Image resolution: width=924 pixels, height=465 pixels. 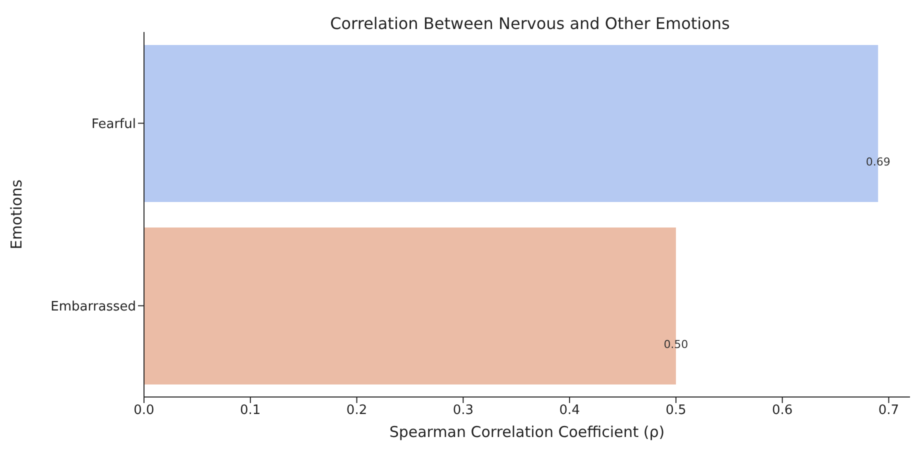 What do you see at coordinates (113, 124) in the screenshot?
I see `y-tick-label: Fearful` at bounding box center [113, 124].